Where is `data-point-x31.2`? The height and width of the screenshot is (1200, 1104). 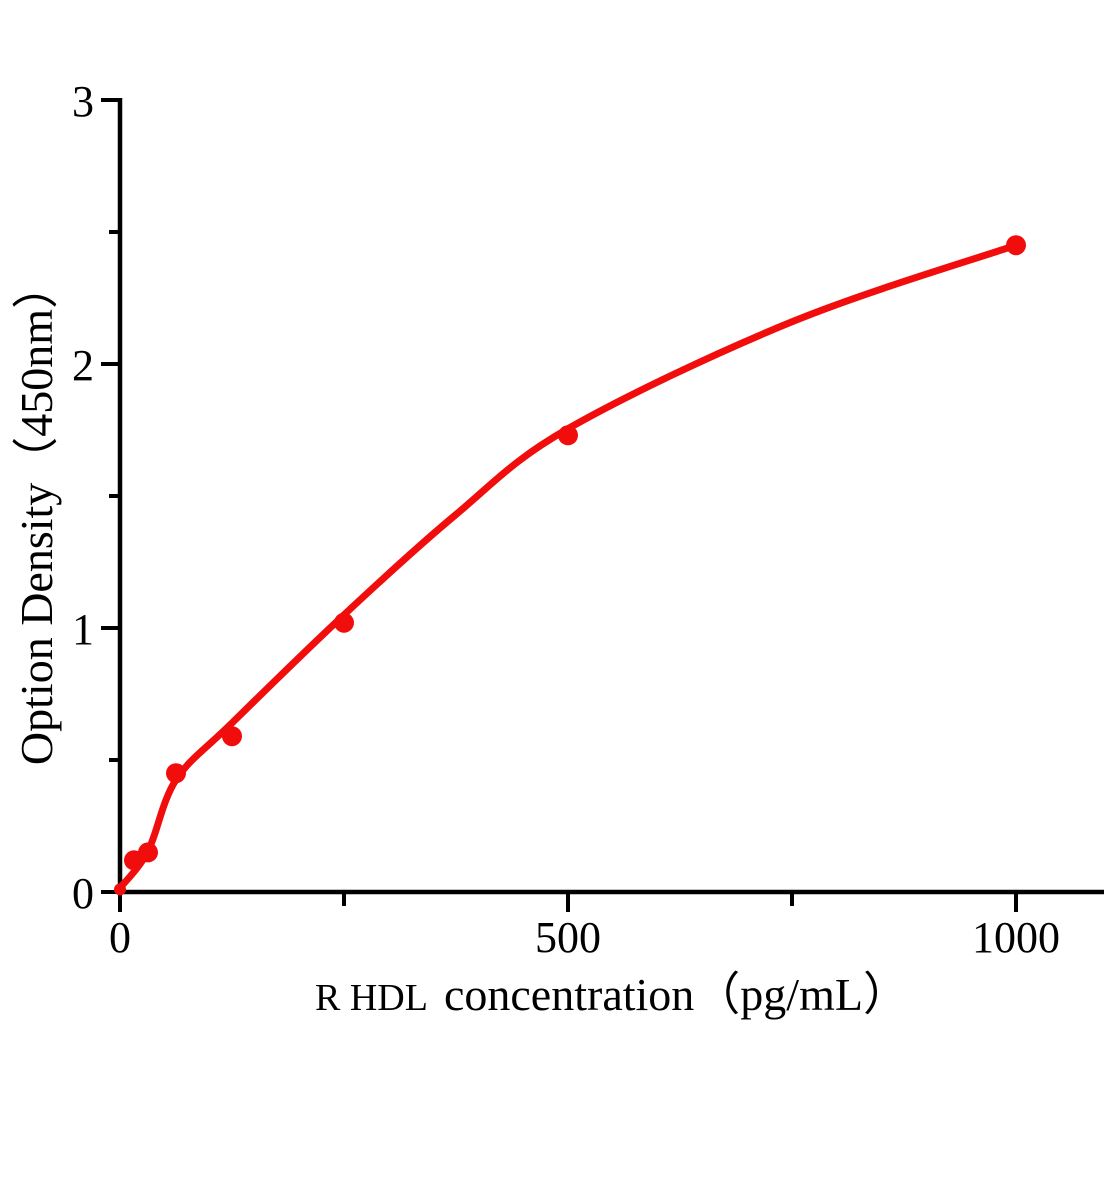
data-point-x31.2 is located at coordinates (148, 852).